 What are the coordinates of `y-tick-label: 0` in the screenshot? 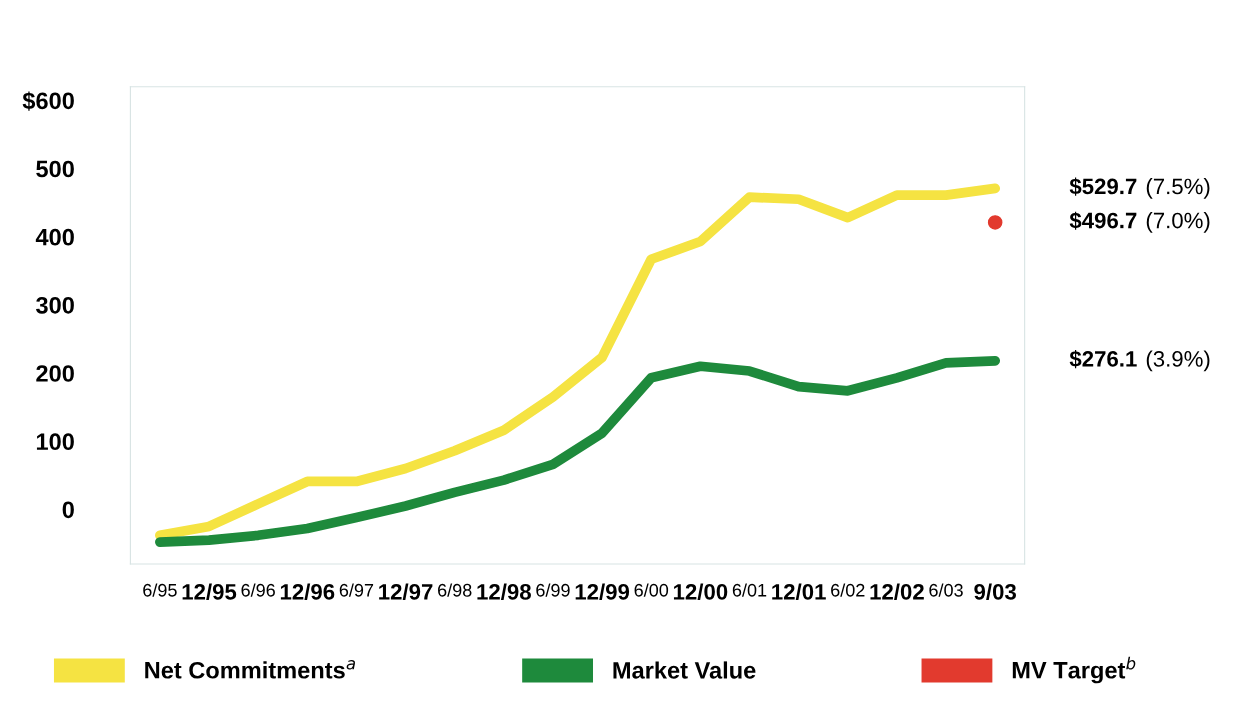 It's located at (68, 510).